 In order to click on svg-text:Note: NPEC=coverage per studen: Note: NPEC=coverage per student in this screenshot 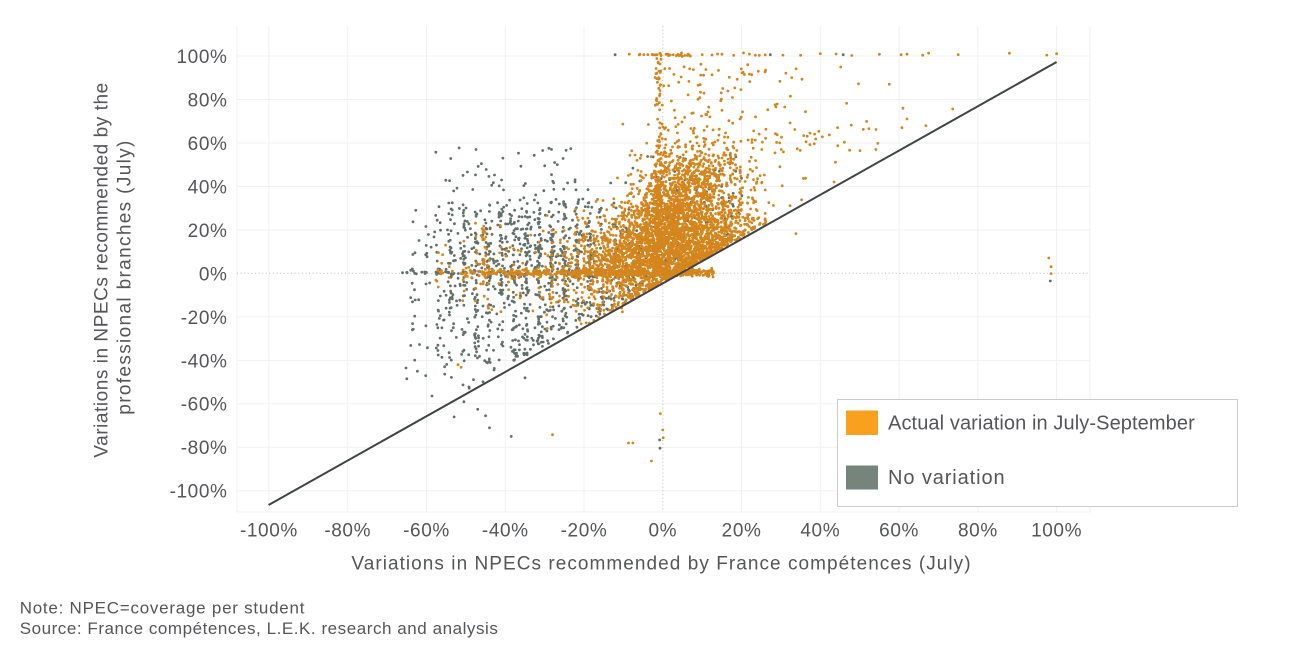, I will do `click(162, 608)`.